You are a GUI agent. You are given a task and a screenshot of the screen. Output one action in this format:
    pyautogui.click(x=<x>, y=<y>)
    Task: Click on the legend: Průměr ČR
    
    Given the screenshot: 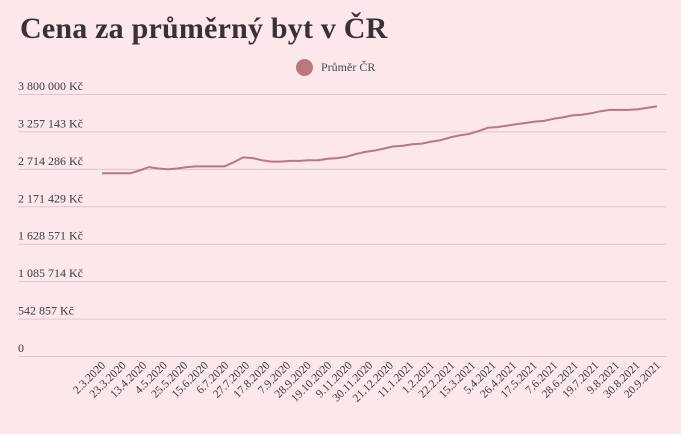 What is the action you would take?
    pyautogui.click(x=335, y=67)
    